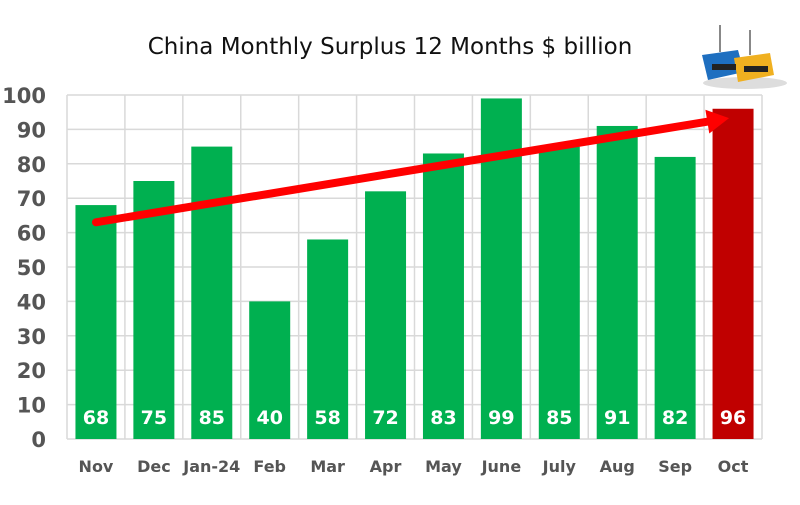  I want to click on data-label: 75, so click(154, 418).